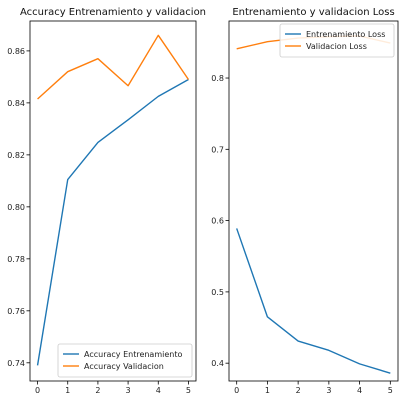  Describe the element at coordinates (217, 149) in the screenshot. I see `y-tick-label: 0.7` at that location.